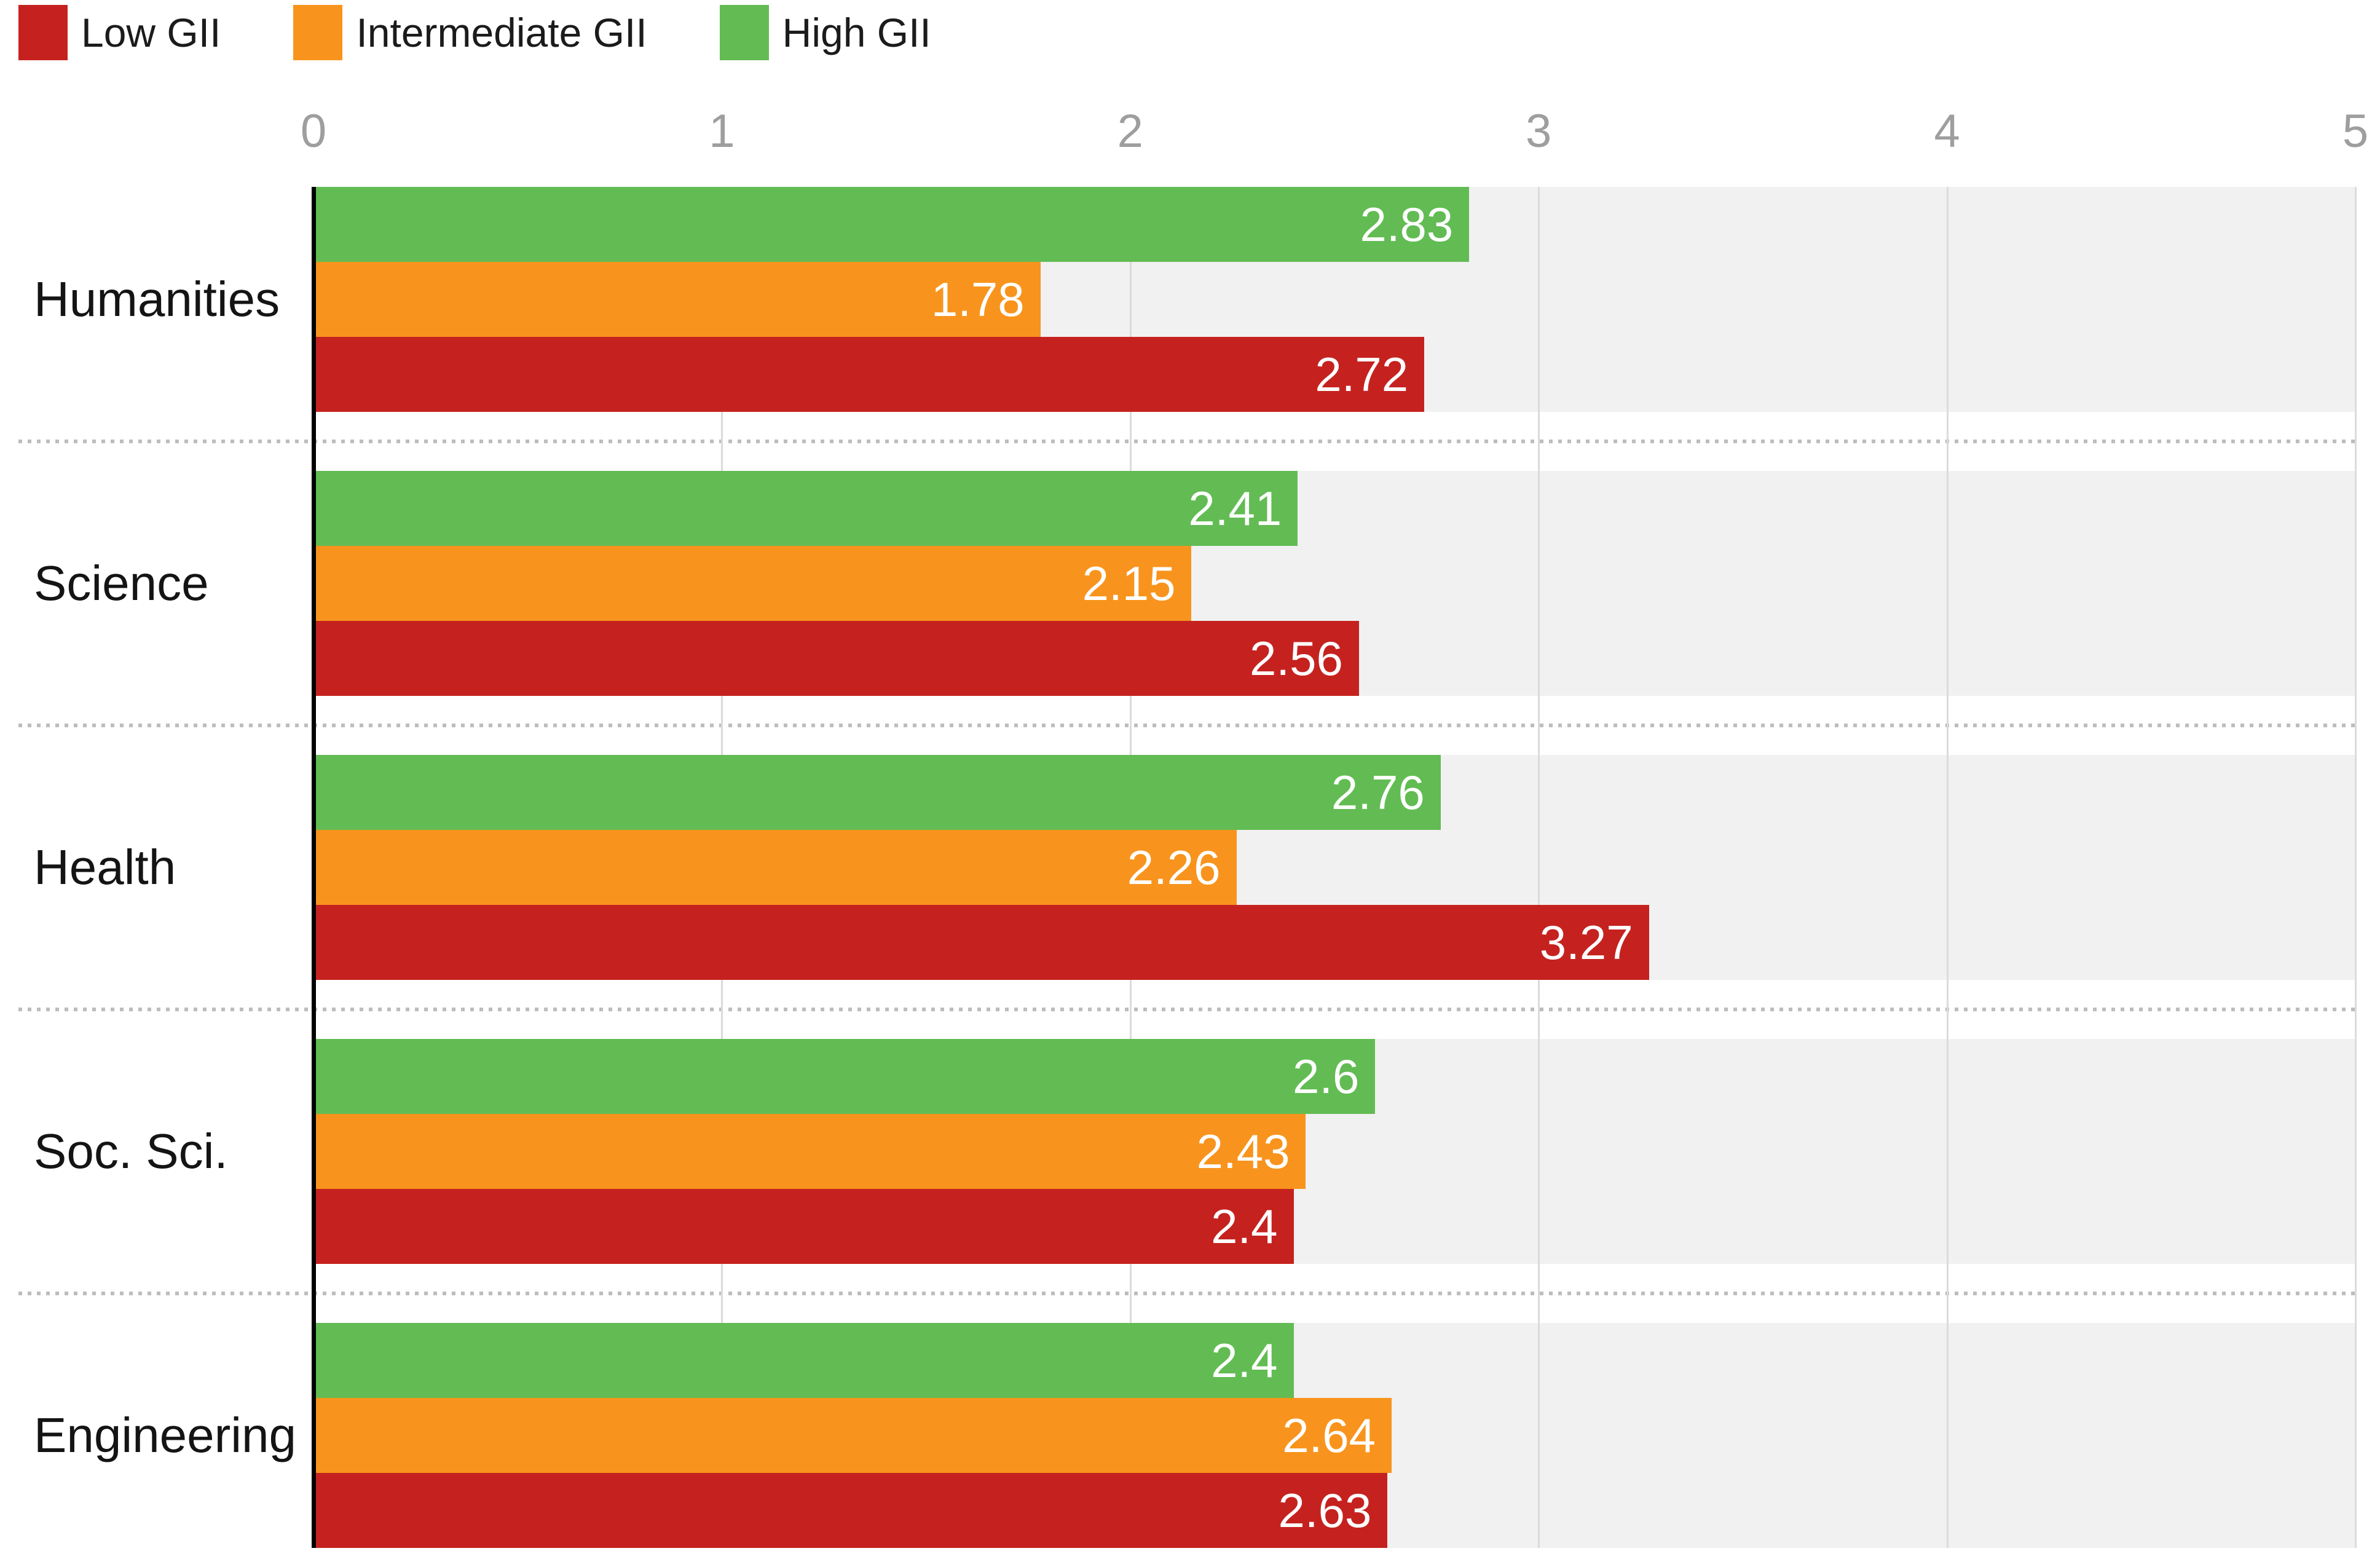  What do you see at coordinates (744, 32) in the screenshot?
I see `high-gii-swatch-icon` at bounding box center [744, 32].